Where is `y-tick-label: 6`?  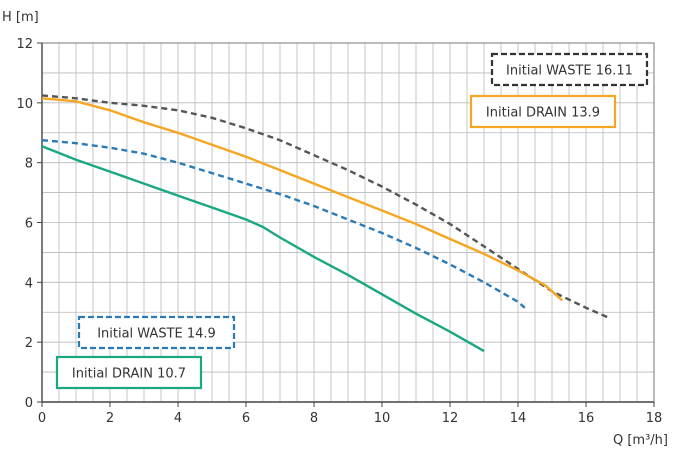 y-tick-label: 6 is located at coordinates (29, 224).